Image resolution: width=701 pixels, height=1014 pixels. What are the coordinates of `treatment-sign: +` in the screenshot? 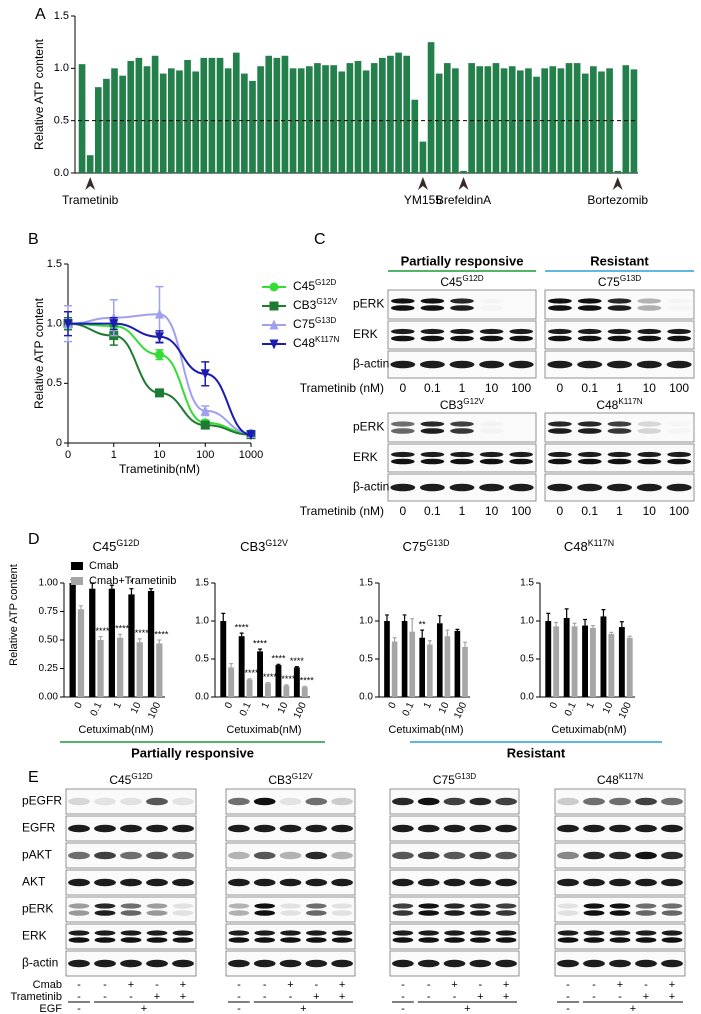 It's located at (506, 985).